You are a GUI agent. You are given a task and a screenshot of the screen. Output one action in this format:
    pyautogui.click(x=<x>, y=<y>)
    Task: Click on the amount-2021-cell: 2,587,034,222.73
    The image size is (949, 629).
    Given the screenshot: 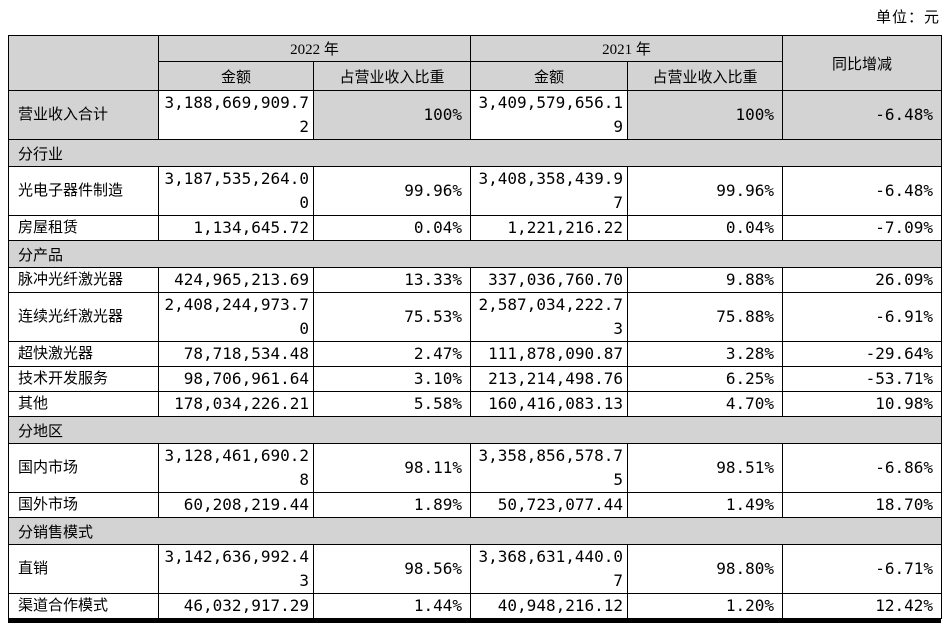 What is the action you would take?
    pyautogui.click(x=549, y=317)
    